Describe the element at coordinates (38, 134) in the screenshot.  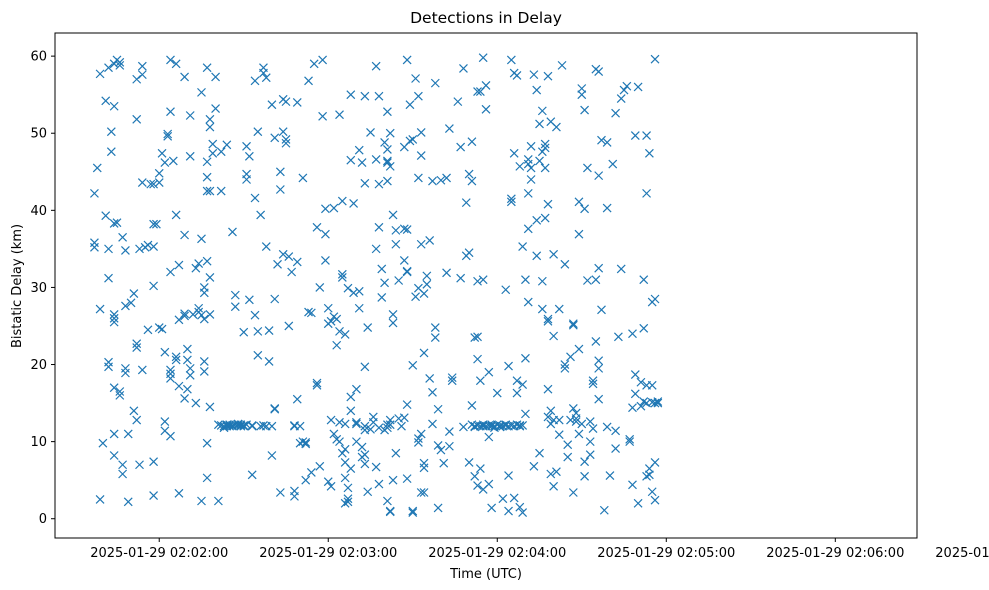
I see `y-tick-label: 50` at that location.